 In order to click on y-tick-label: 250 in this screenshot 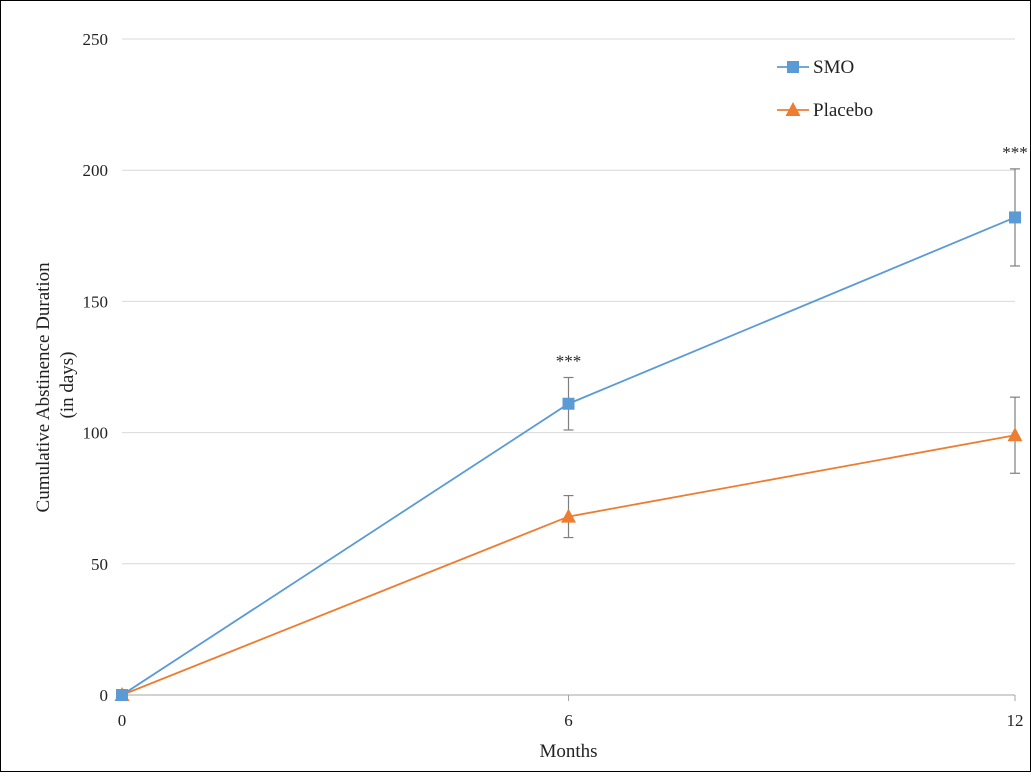, I will do `click(96, 39)`.